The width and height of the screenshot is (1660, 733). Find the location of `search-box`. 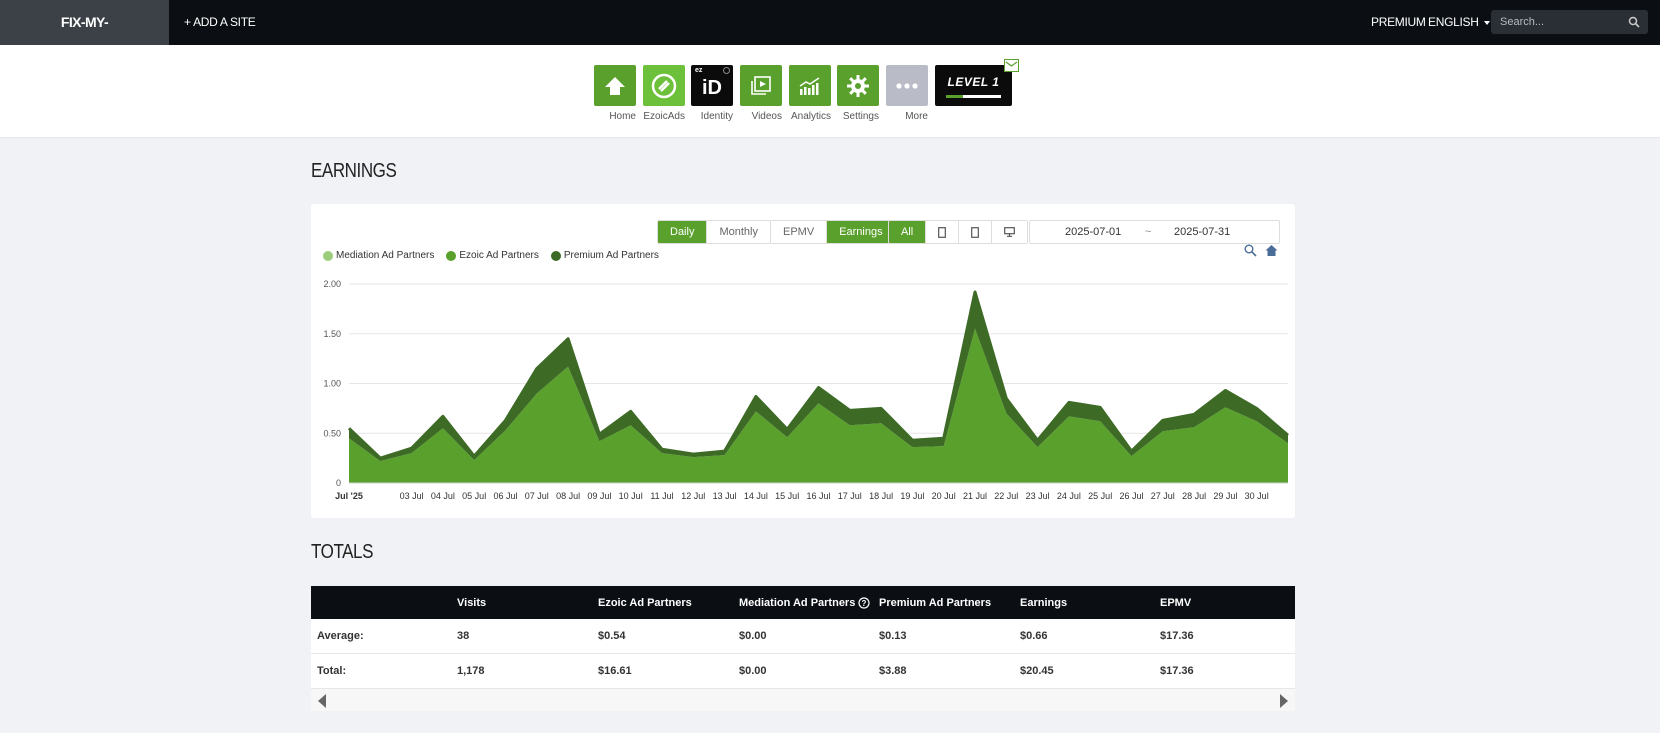

search-box is located at coordinates (1569, 22).